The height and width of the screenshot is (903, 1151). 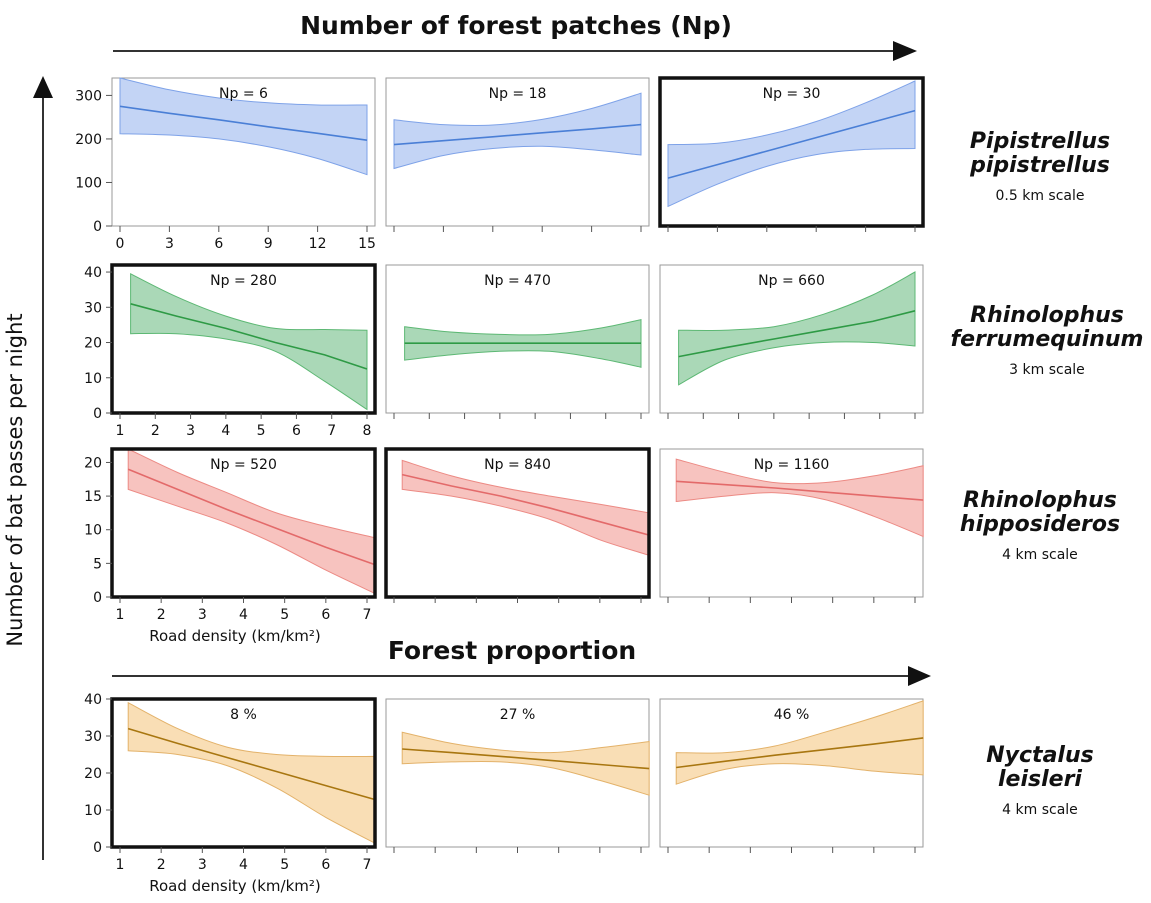 I want to click on species-genus: Nyctalus, so click(x=1039, y=755).